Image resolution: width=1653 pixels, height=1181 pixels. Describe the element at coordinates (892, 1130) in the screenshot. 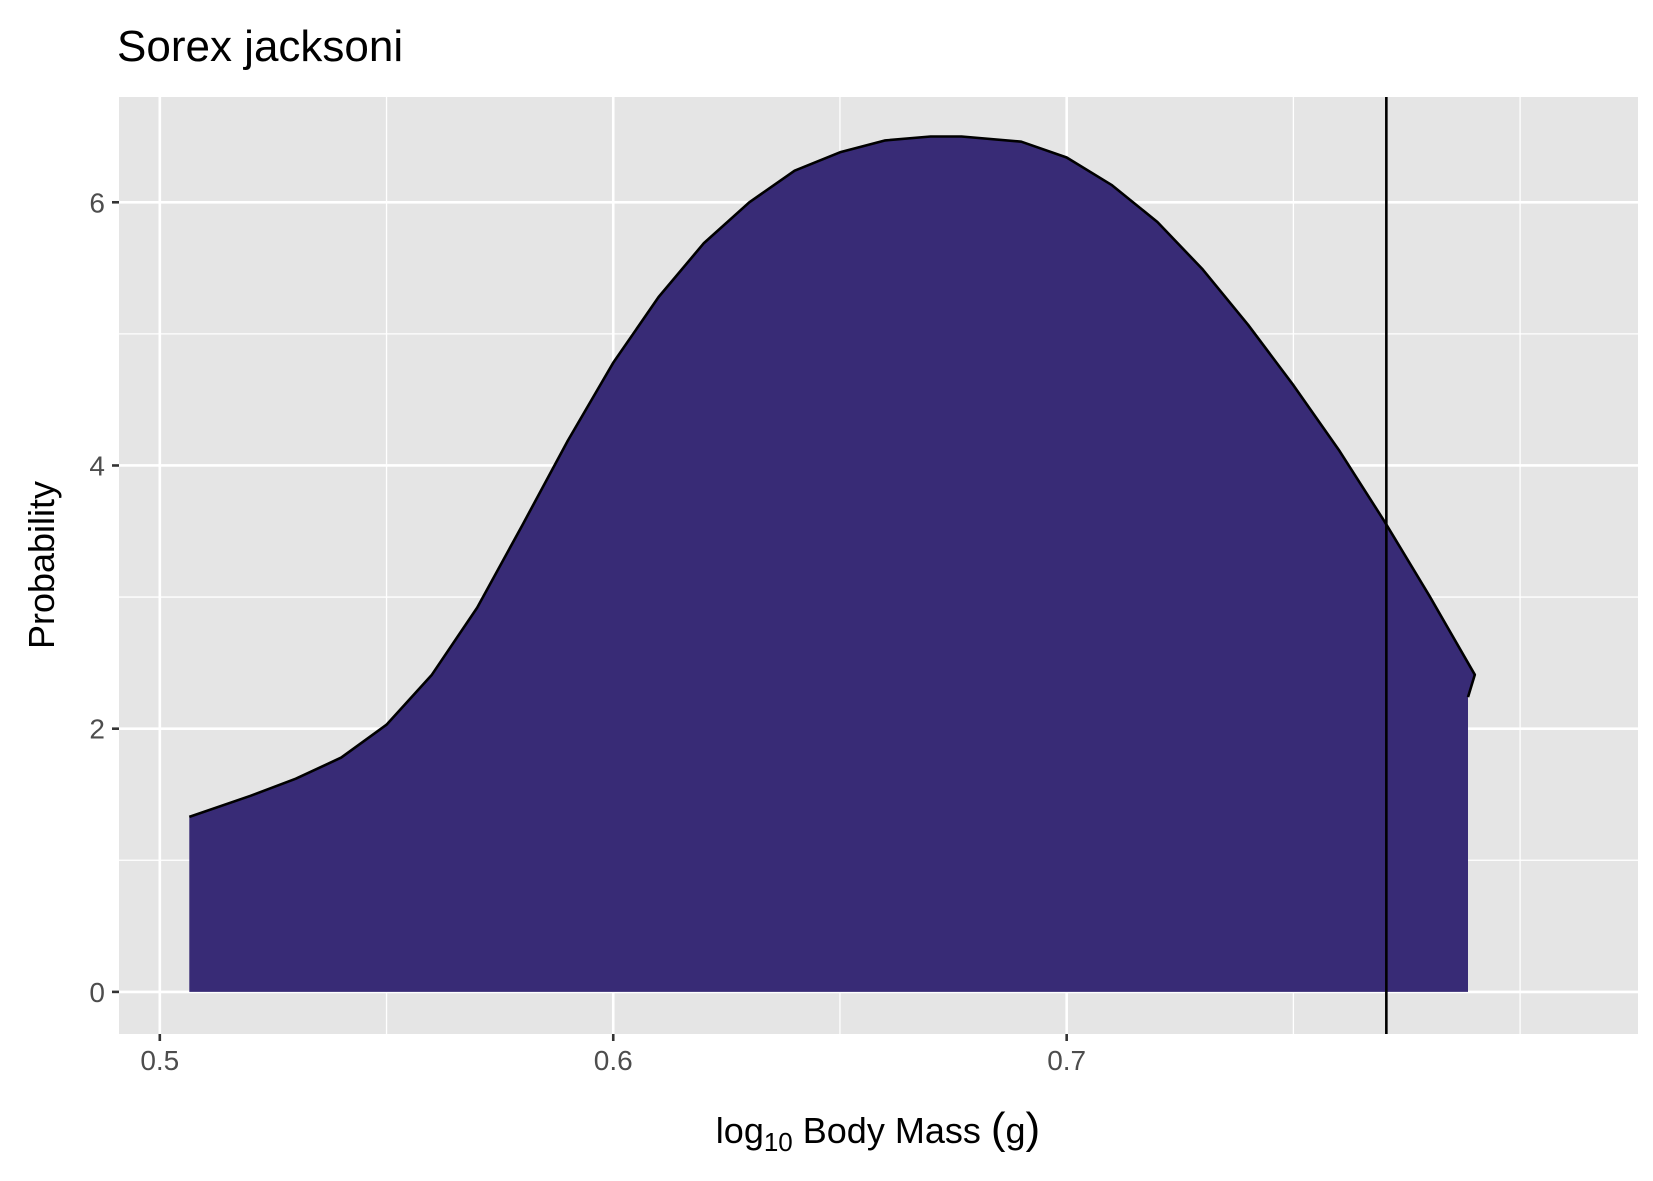

I see `x-axis-title-suffix: Body Mass` at that location.